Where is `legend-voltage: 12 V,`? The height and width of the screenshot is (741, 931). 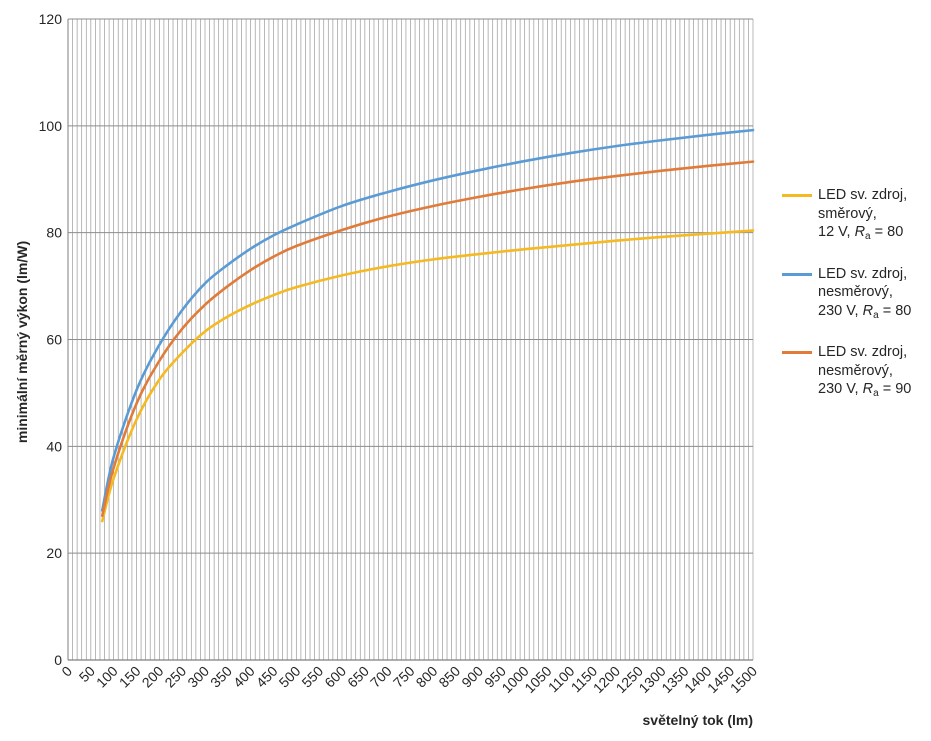
legend-voltage: 12 V, is located at coordinates (836, 232).